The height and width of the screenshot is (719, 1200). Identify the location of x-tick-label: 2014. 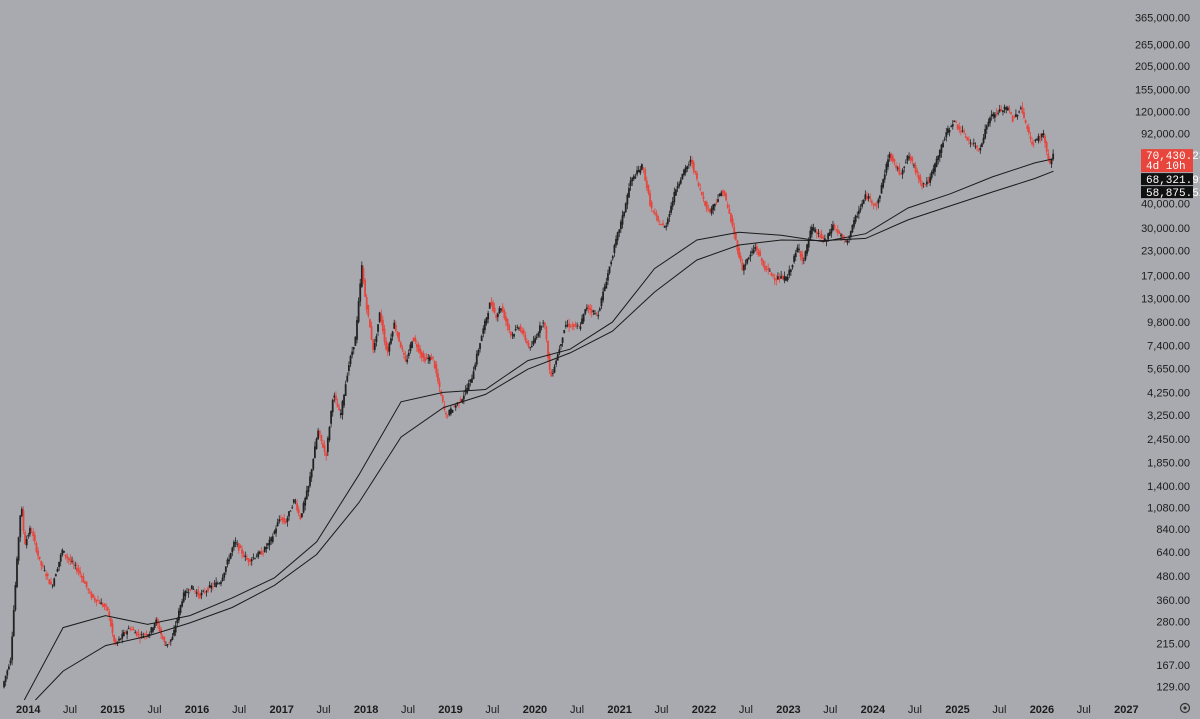
(28, 710).